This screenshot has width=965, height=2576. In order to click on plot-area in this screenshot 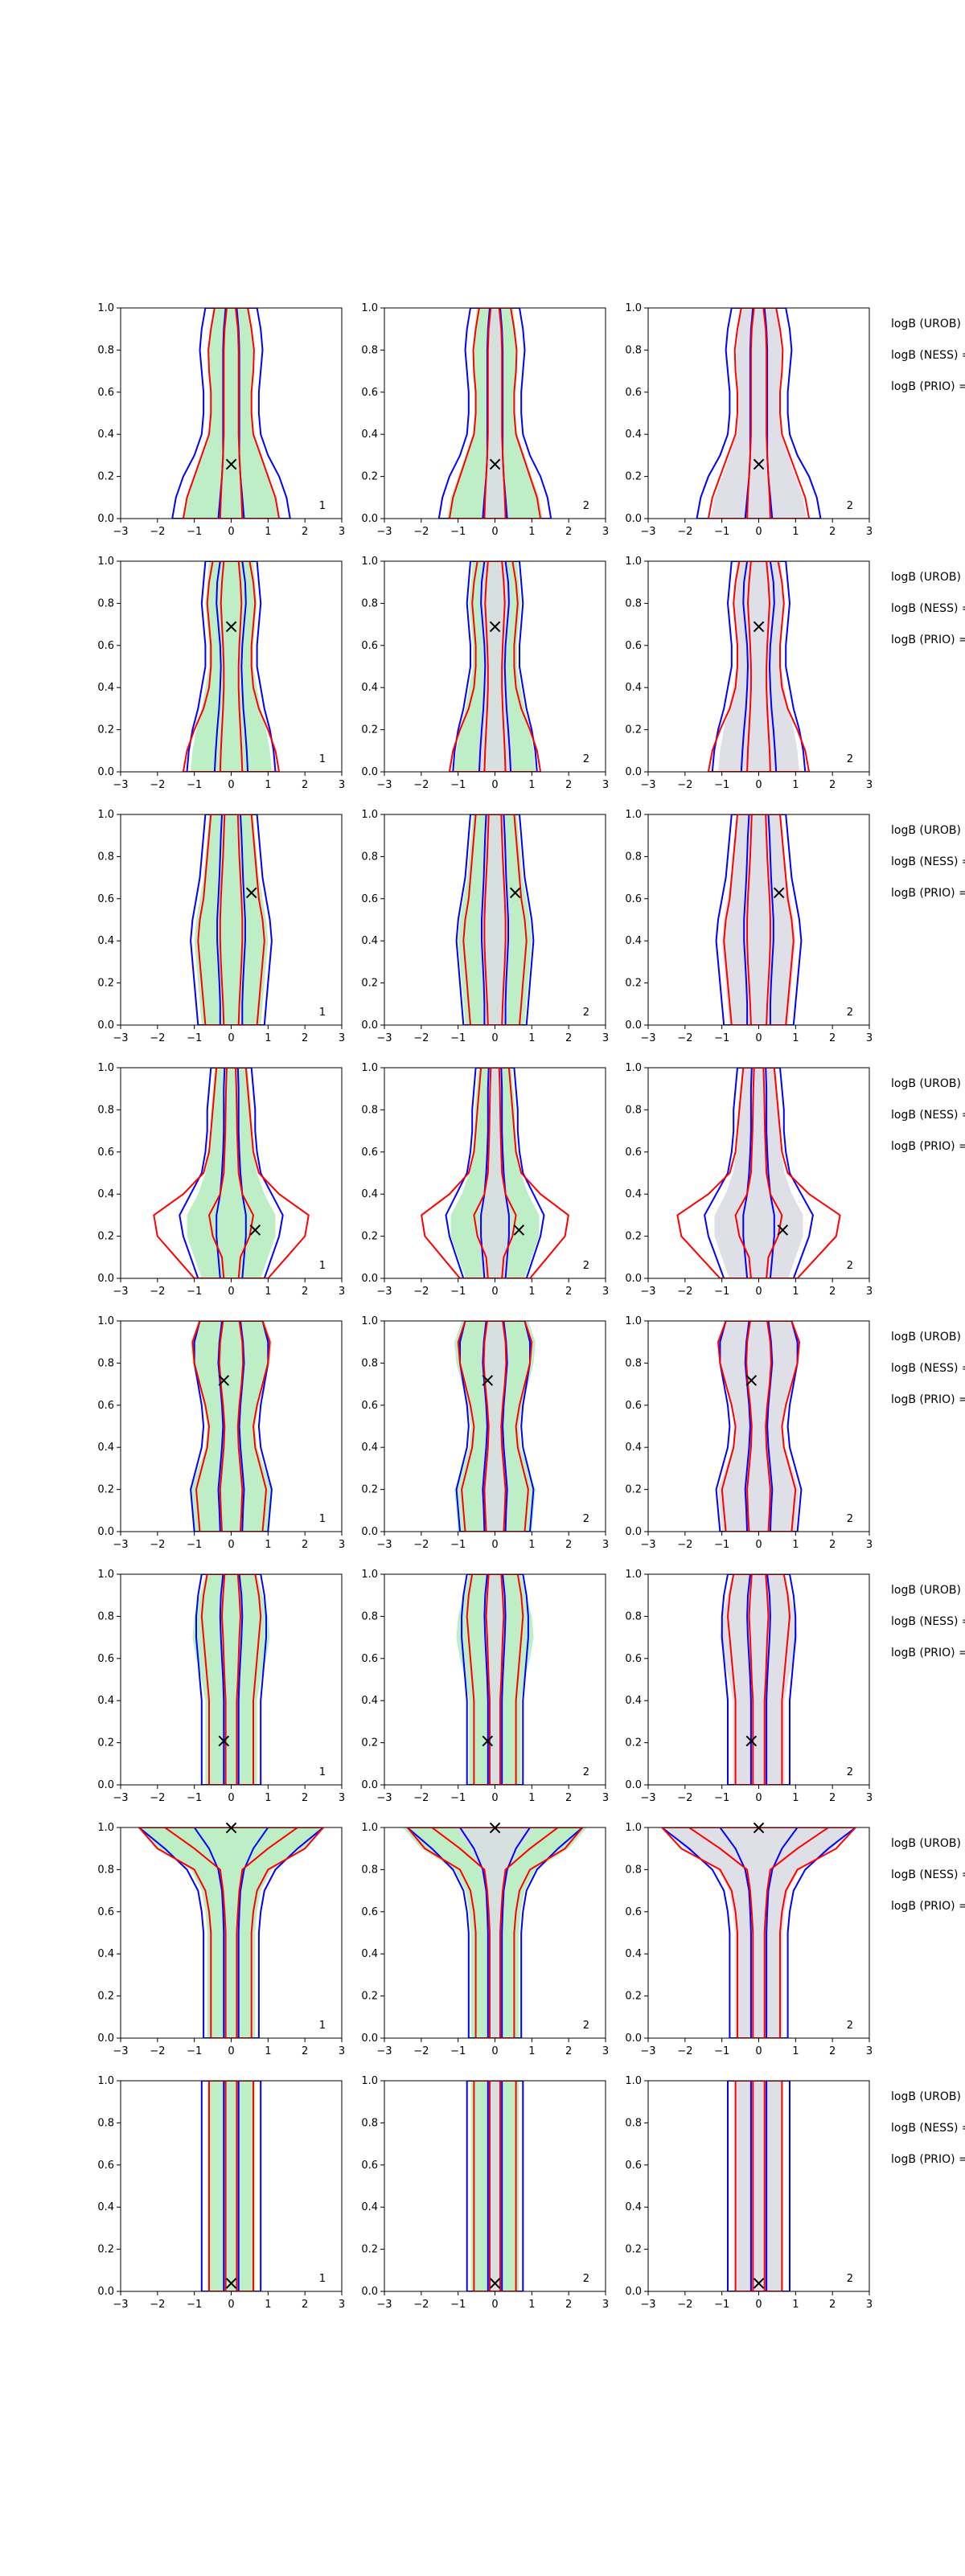, I will do `click(231, 1680)`.